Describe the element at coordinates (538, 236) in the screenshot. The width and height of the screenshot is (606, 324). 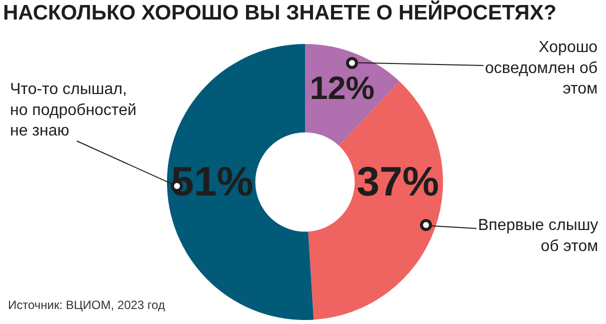
I see `slice-label: Впервые слышу об этом` at that location.